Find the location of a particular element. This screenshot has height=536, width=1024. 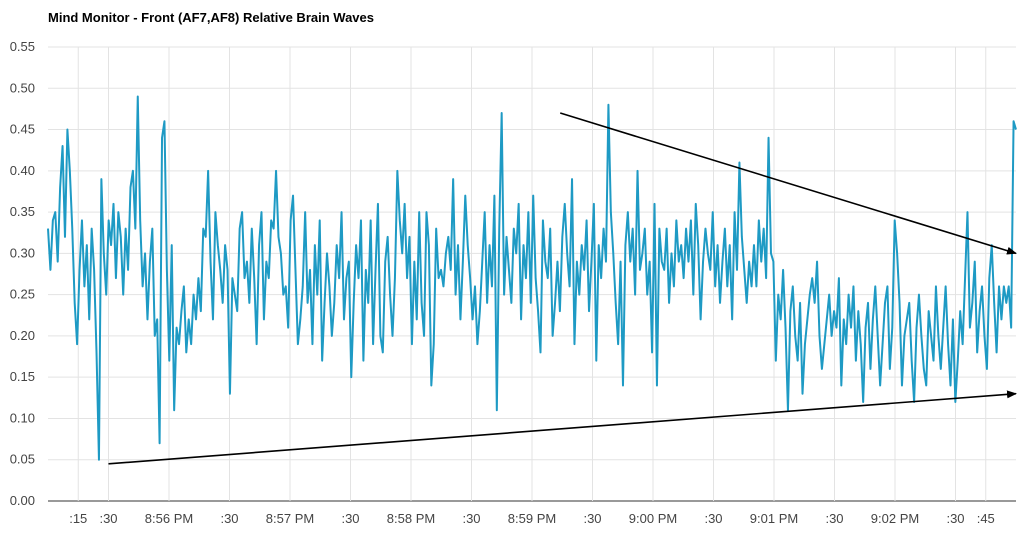

y-tick-label: 0.20 is located at coordinates (22, 335).